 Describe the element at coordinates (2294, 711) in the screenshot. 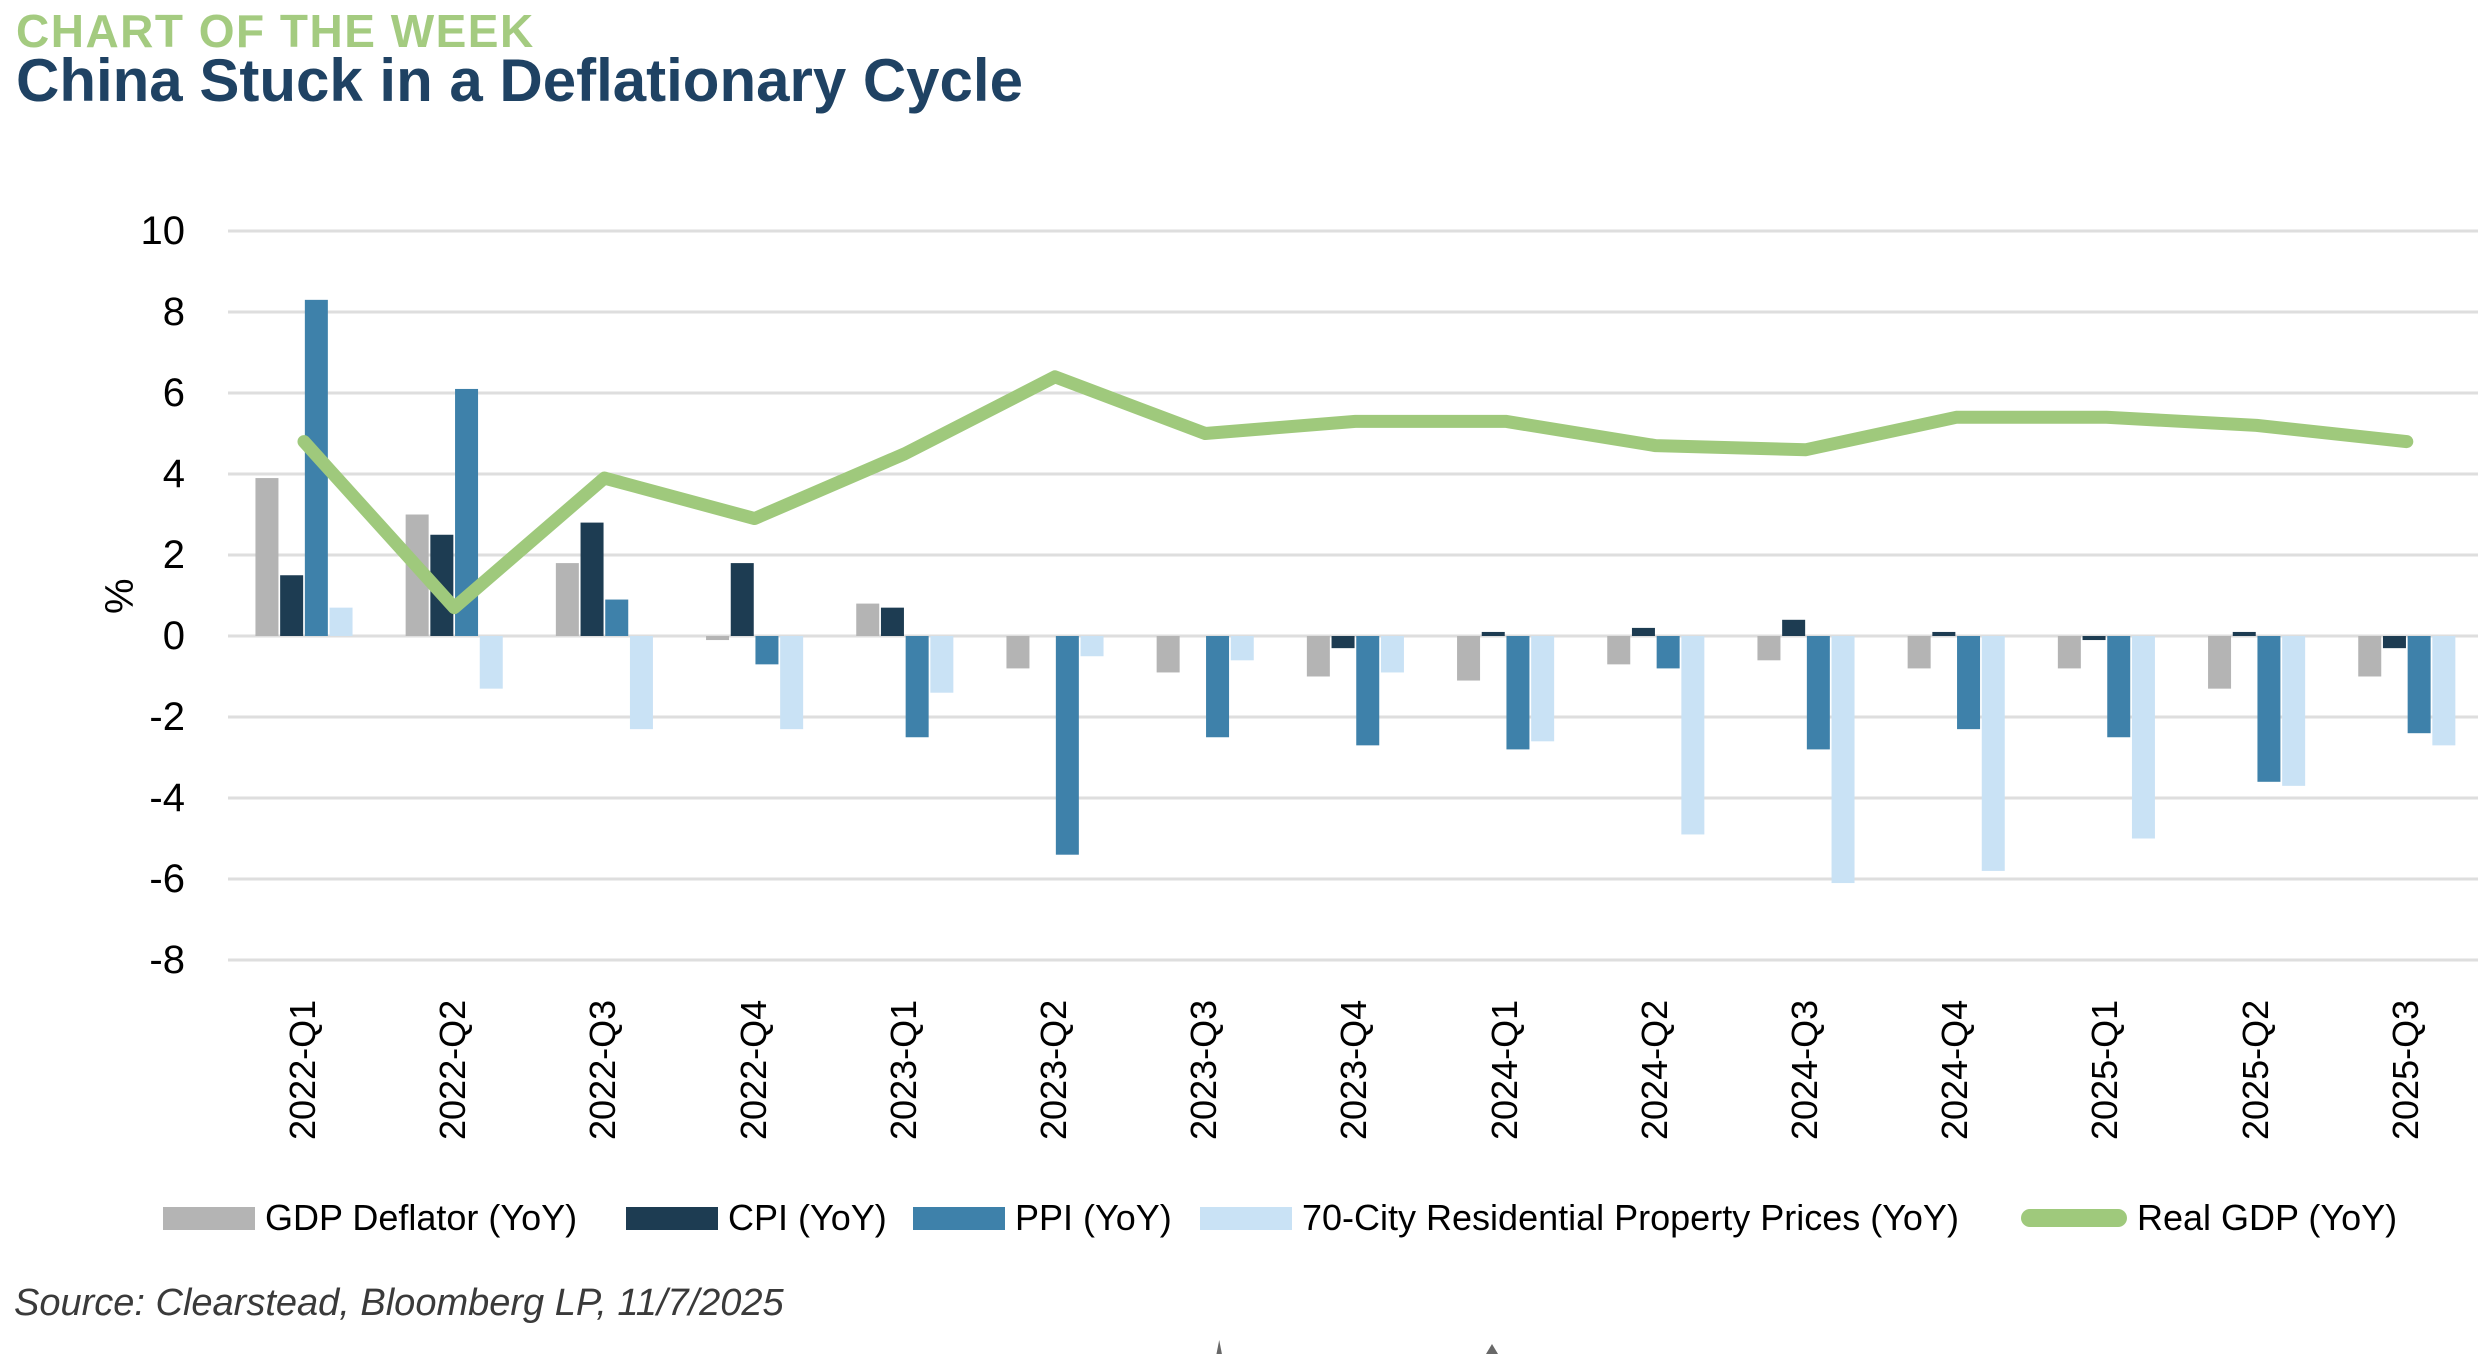

I see `bar-70-city-residential-property-prices-yoy--2025-Q2` at that location.